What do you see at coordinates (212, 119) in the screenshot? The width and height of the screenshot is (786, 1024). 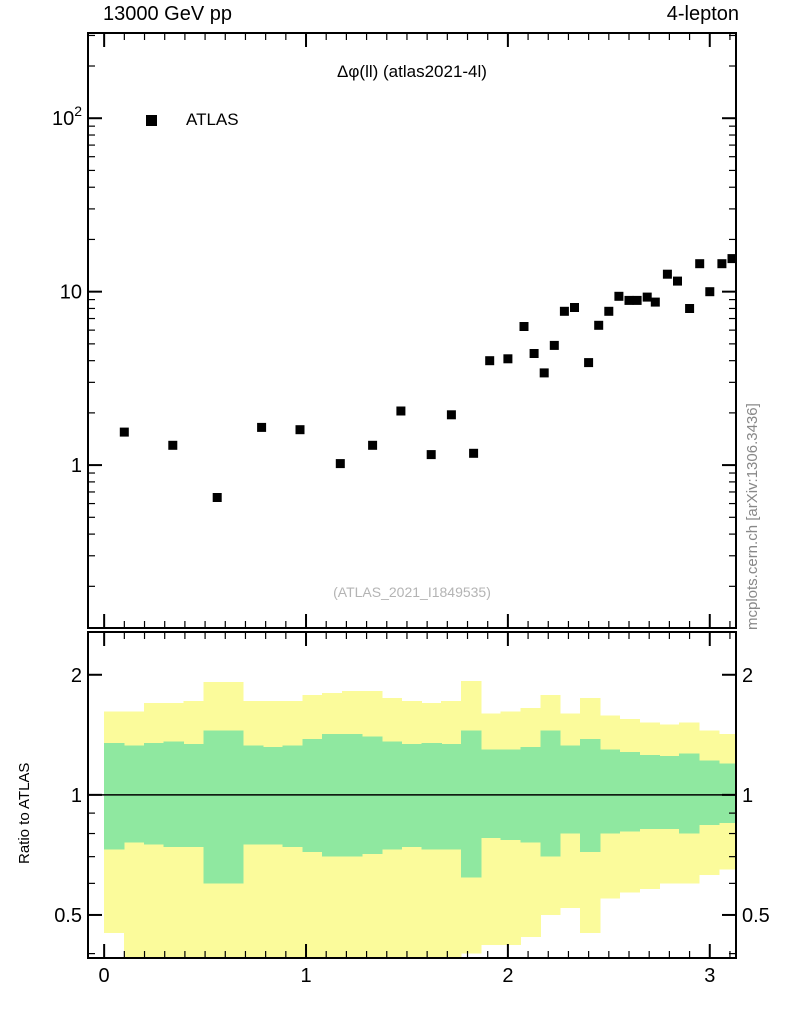 I see `legend-label: ATLAS` at bounding box center [212, 119].